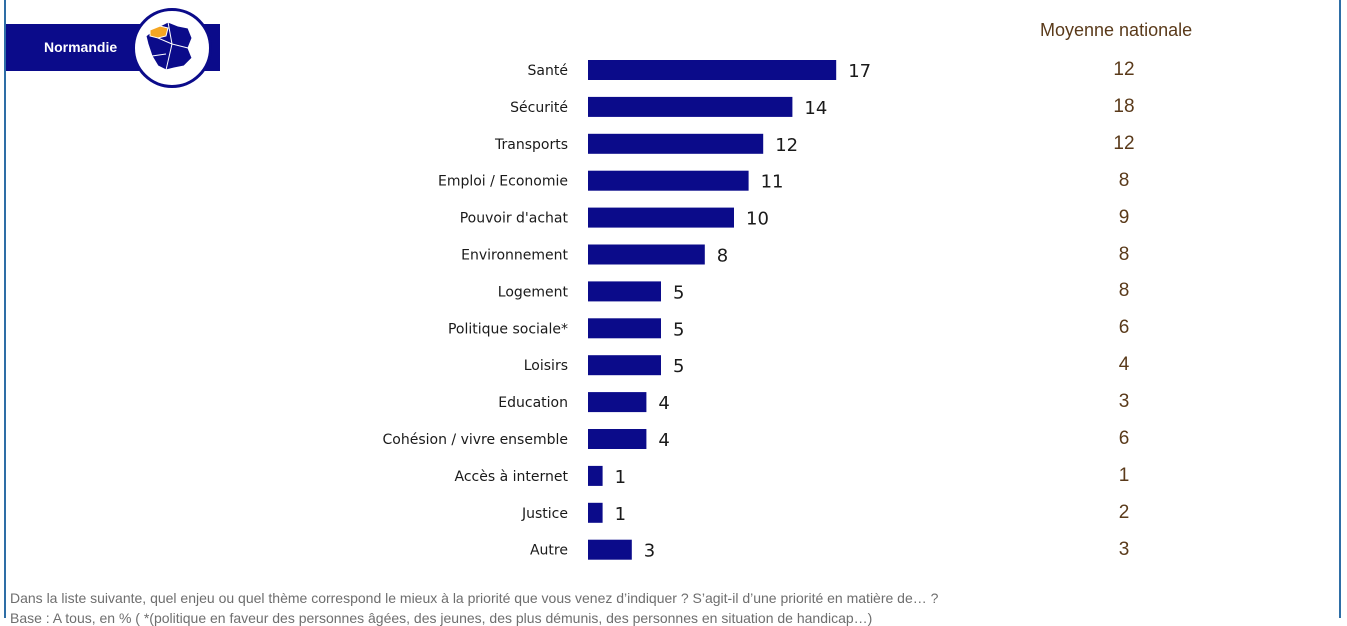  What do you see at coordinates (533, 403) in the screenshot?
I see `category-label: Education` at bounding box center [533, 403].